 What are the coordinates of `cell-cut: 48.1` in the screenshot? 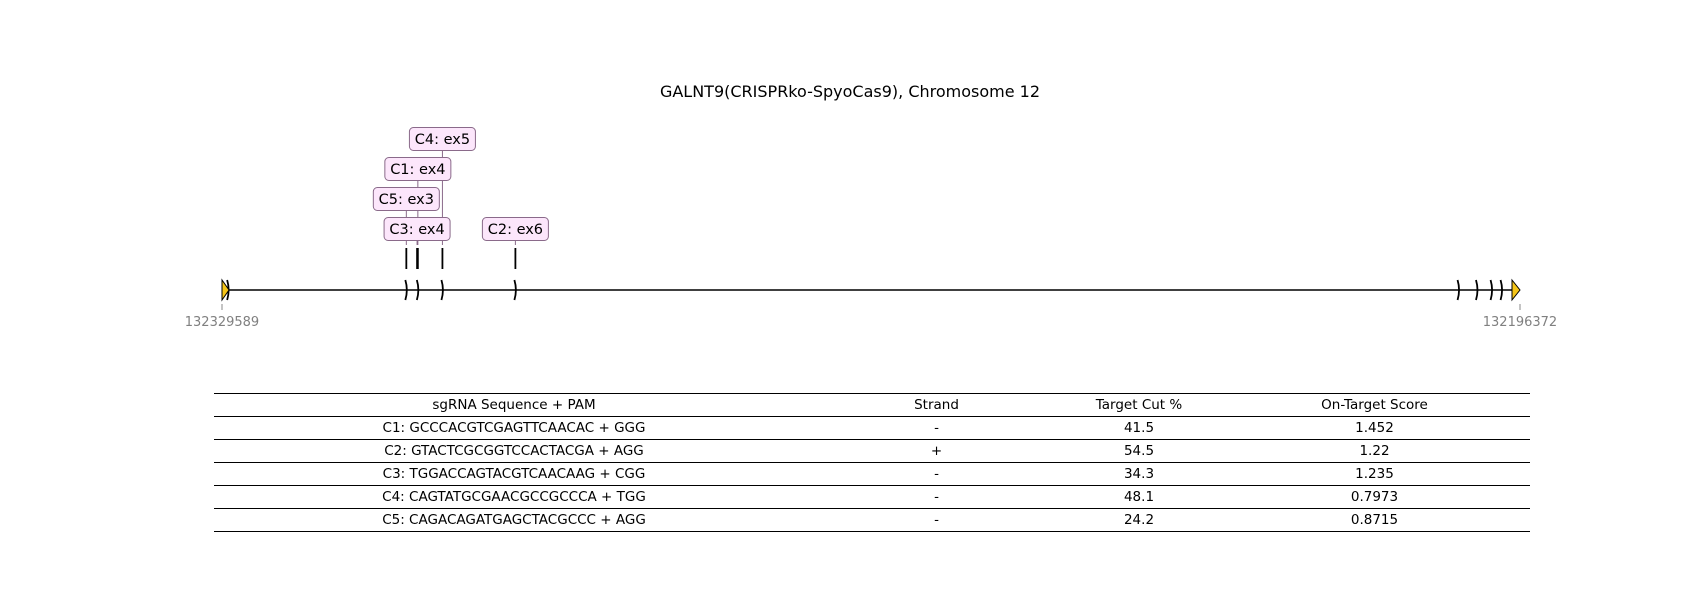 It's located at (1139, 497).